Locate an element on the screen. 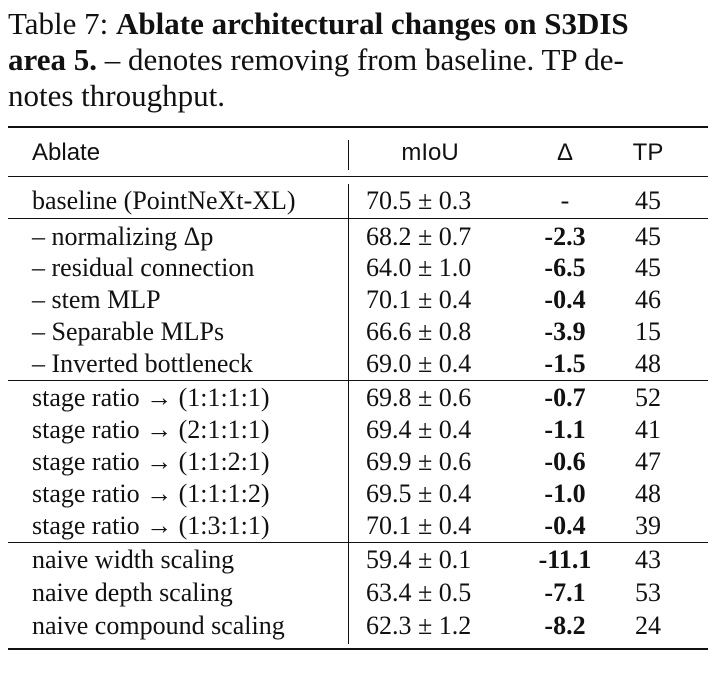  row-delta: -6.5 is located at coordinates (565, 267).